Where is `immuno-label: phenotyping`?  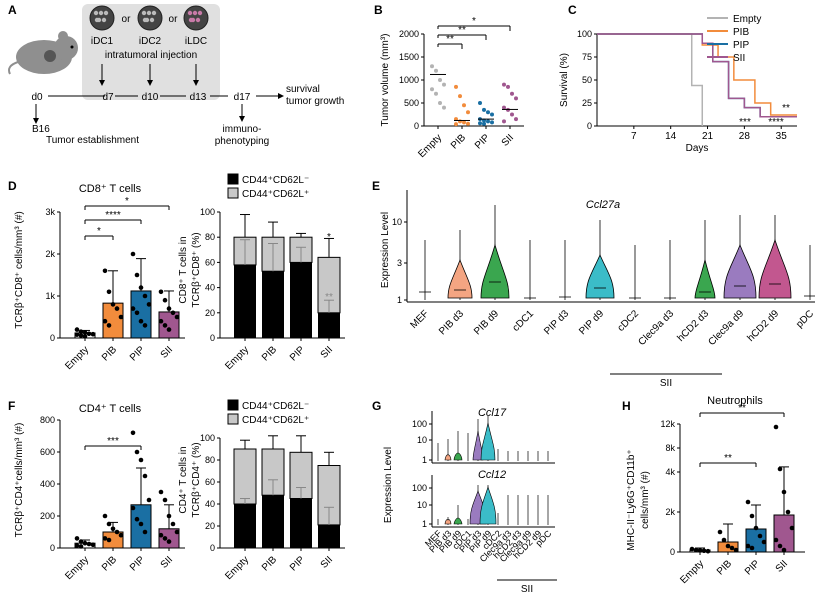 immuno-label: phenotyping is located at coordinates (242, 141).